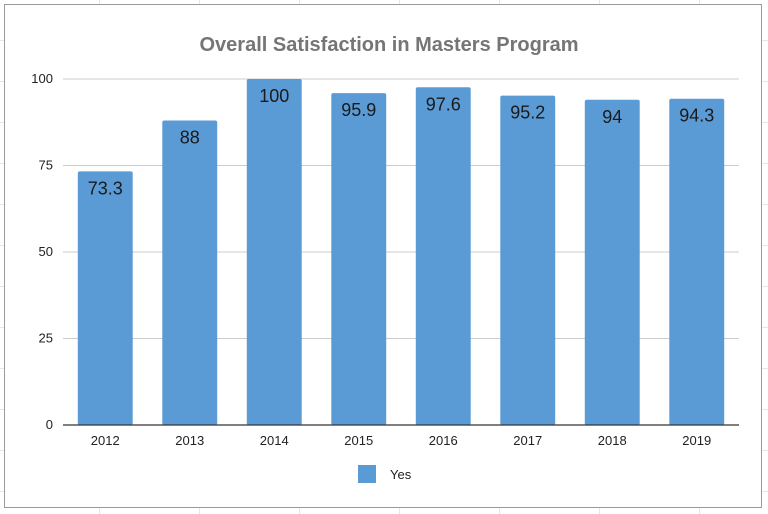 The width and height of the screenshot is (768, 514). Describe the element at coordinates (189, 440) in the screenshot. I see `x-tick-label-2013: 2013` at that location.